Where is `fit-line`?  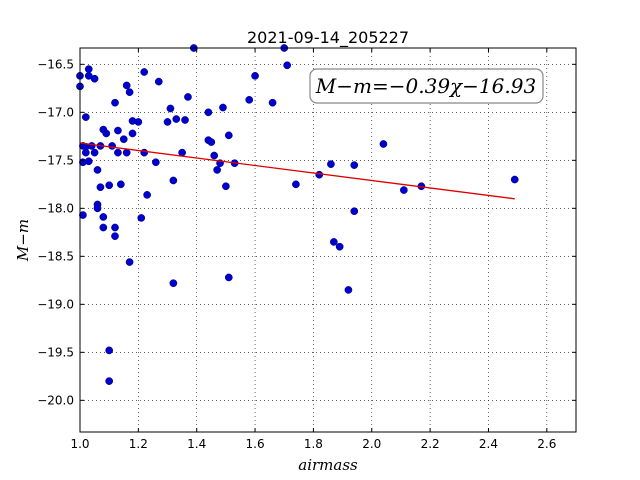
fit-line is located at coordinates (297, 171).